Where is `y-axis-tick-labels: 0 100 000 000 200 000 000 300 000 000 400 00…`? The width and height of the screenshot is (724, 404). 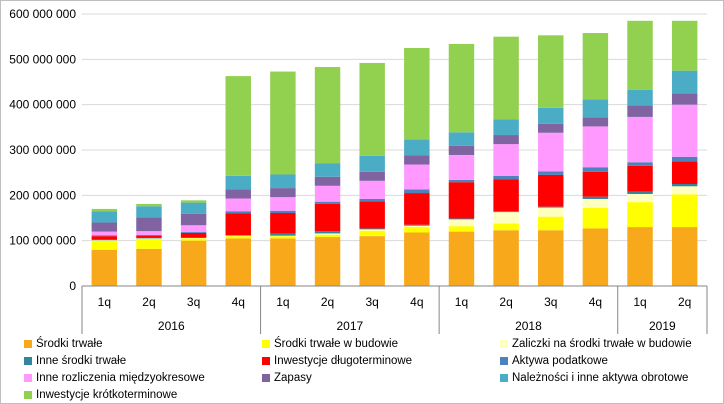 y-axis-tick-labels: 0 100 000 000 200 000 000 300 000 000 400 00… is located at coordinates (42, 150).